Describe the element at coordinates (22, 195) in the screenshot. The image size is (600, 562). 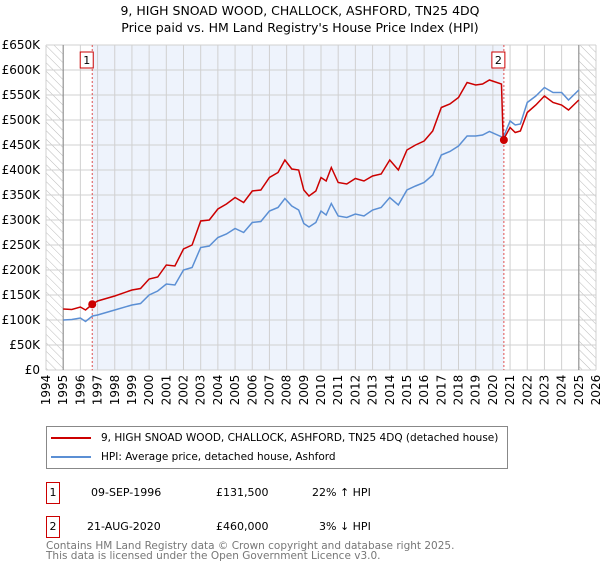
I see `y-tick-label: £350K` at that location.